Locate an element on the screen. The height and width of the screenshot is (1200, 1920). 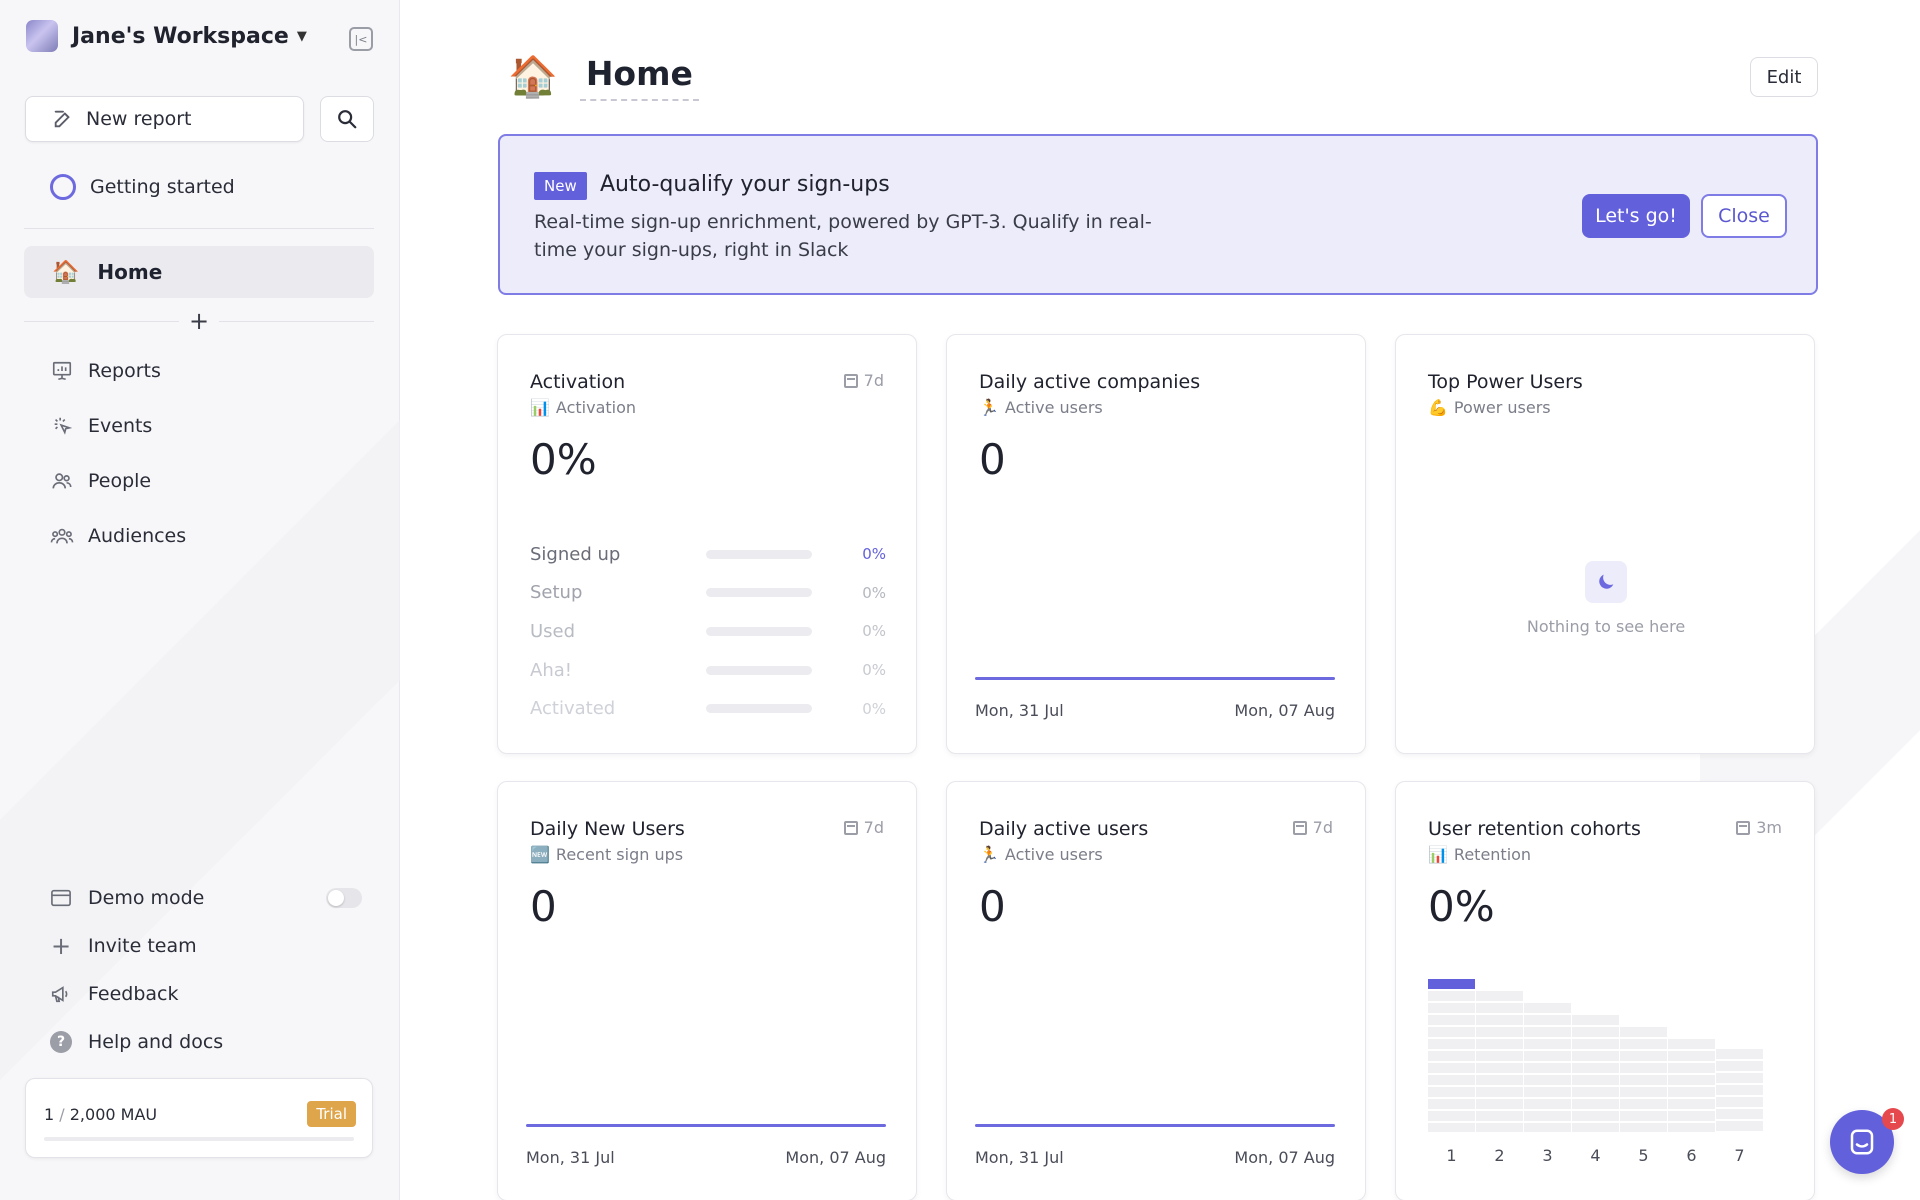
page-header: 🏠 Home is located at coordinates (603, 76).